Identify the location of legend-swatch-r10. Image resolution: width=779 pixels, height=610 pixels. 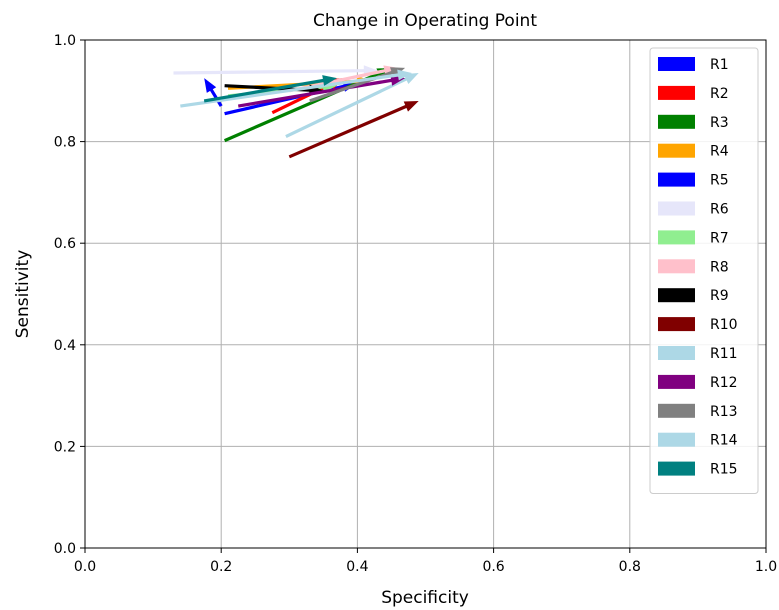
(676, 324).